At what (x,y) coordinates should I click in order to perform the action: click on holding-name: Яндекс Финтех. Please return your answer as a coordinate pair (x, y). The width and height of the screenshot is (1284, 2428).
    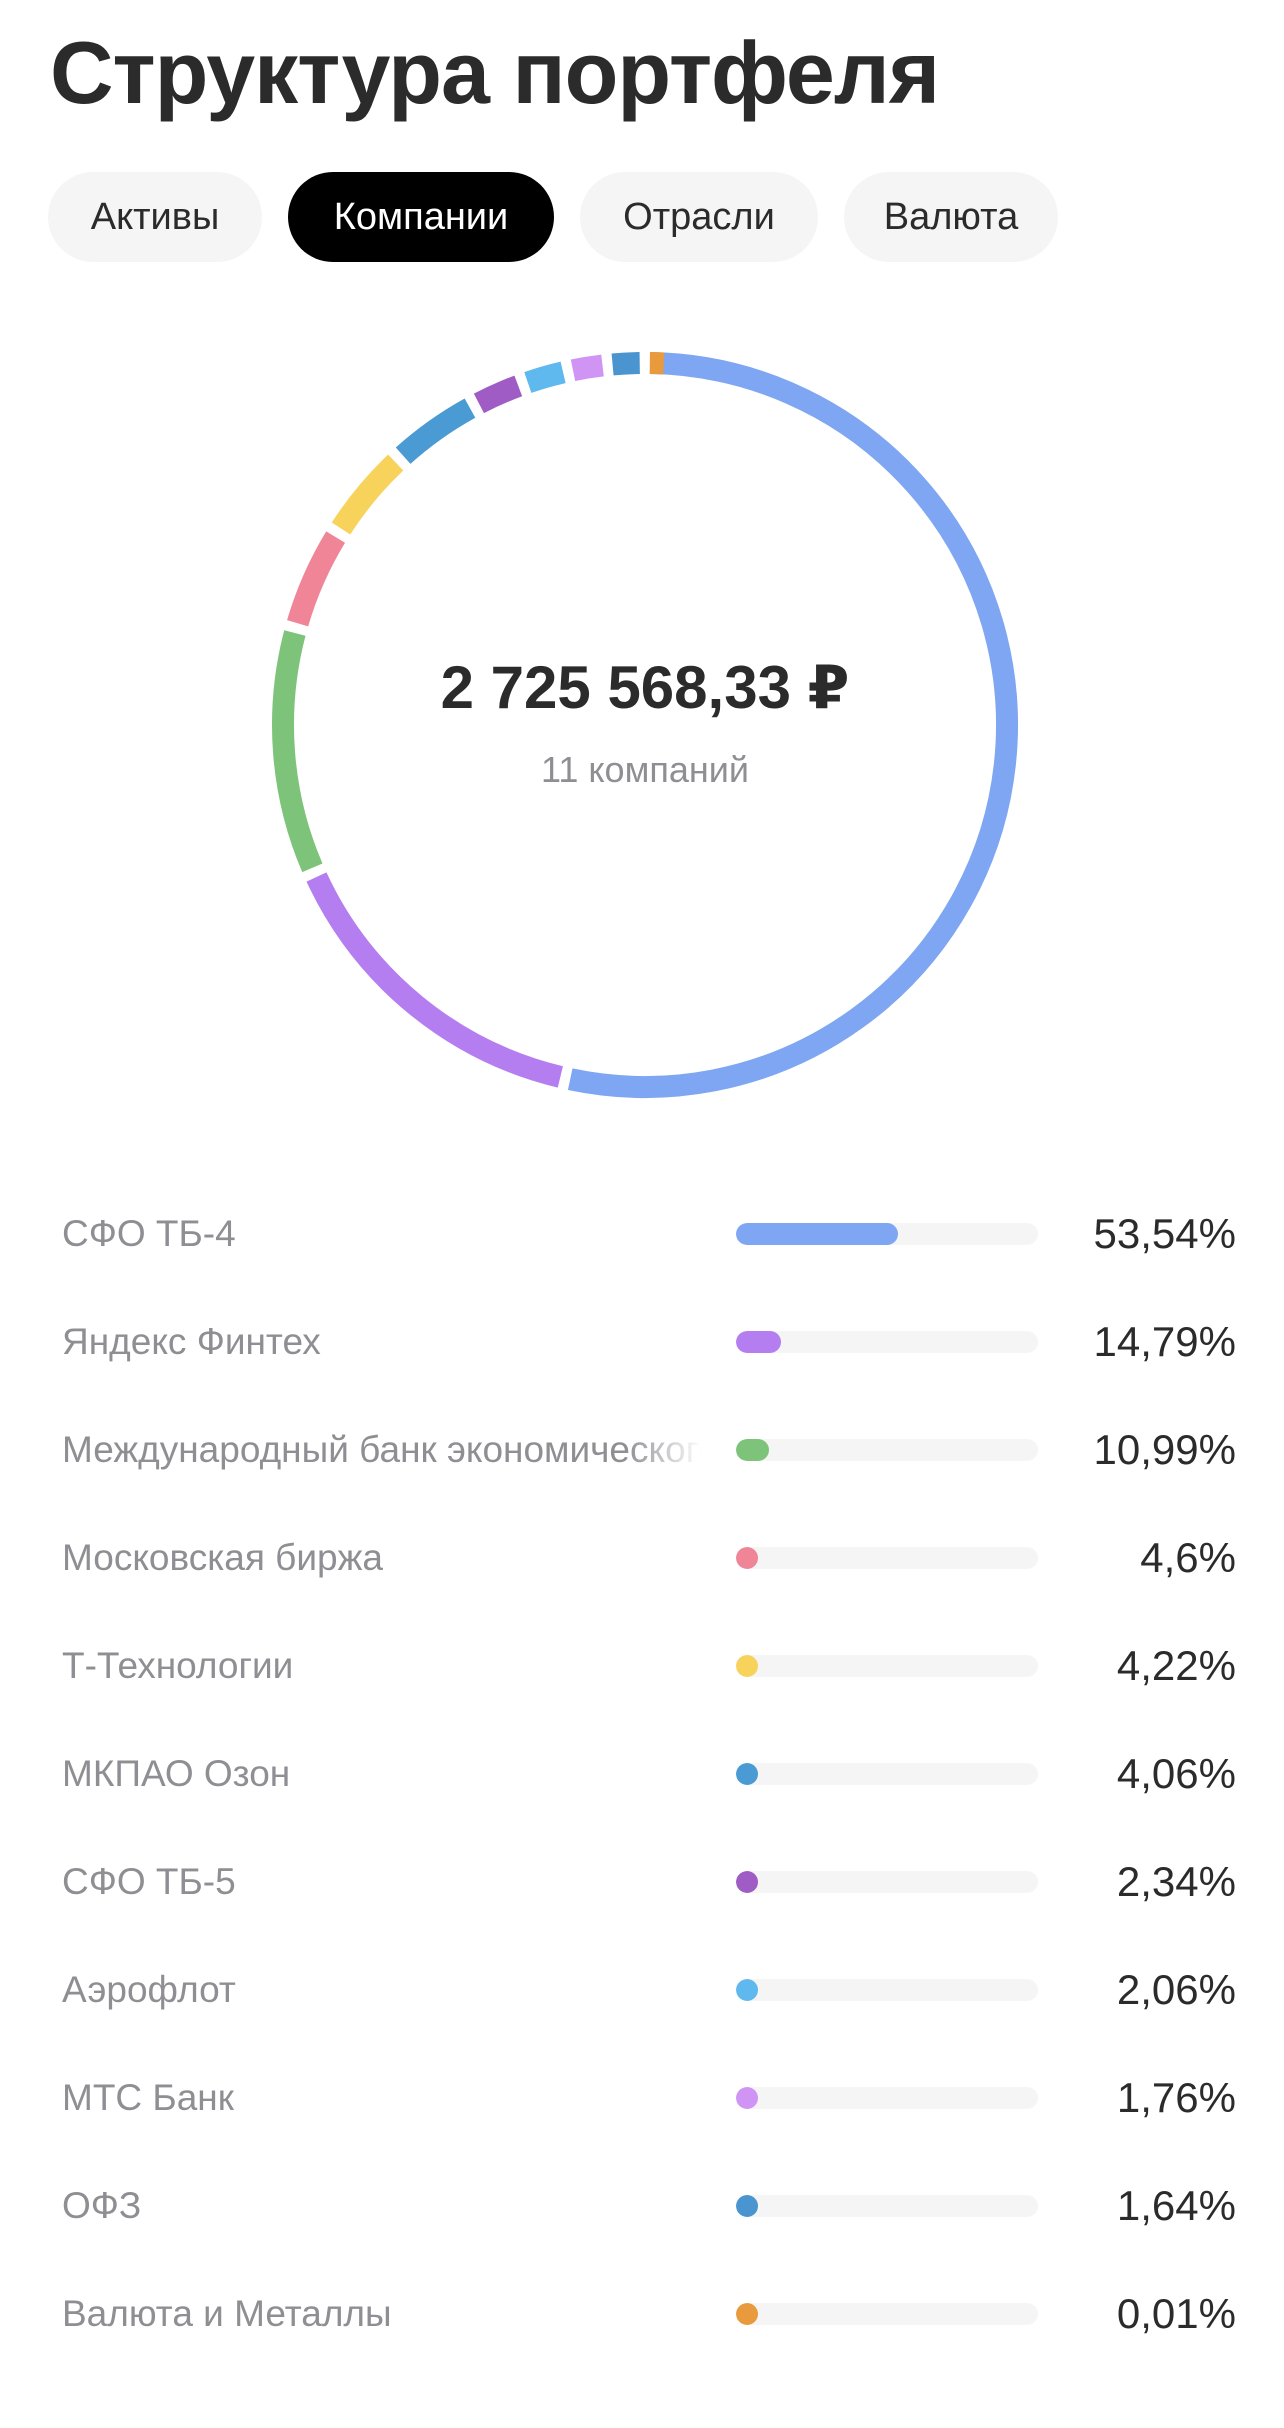
    Looking at the image, I should click on (191, 1341).